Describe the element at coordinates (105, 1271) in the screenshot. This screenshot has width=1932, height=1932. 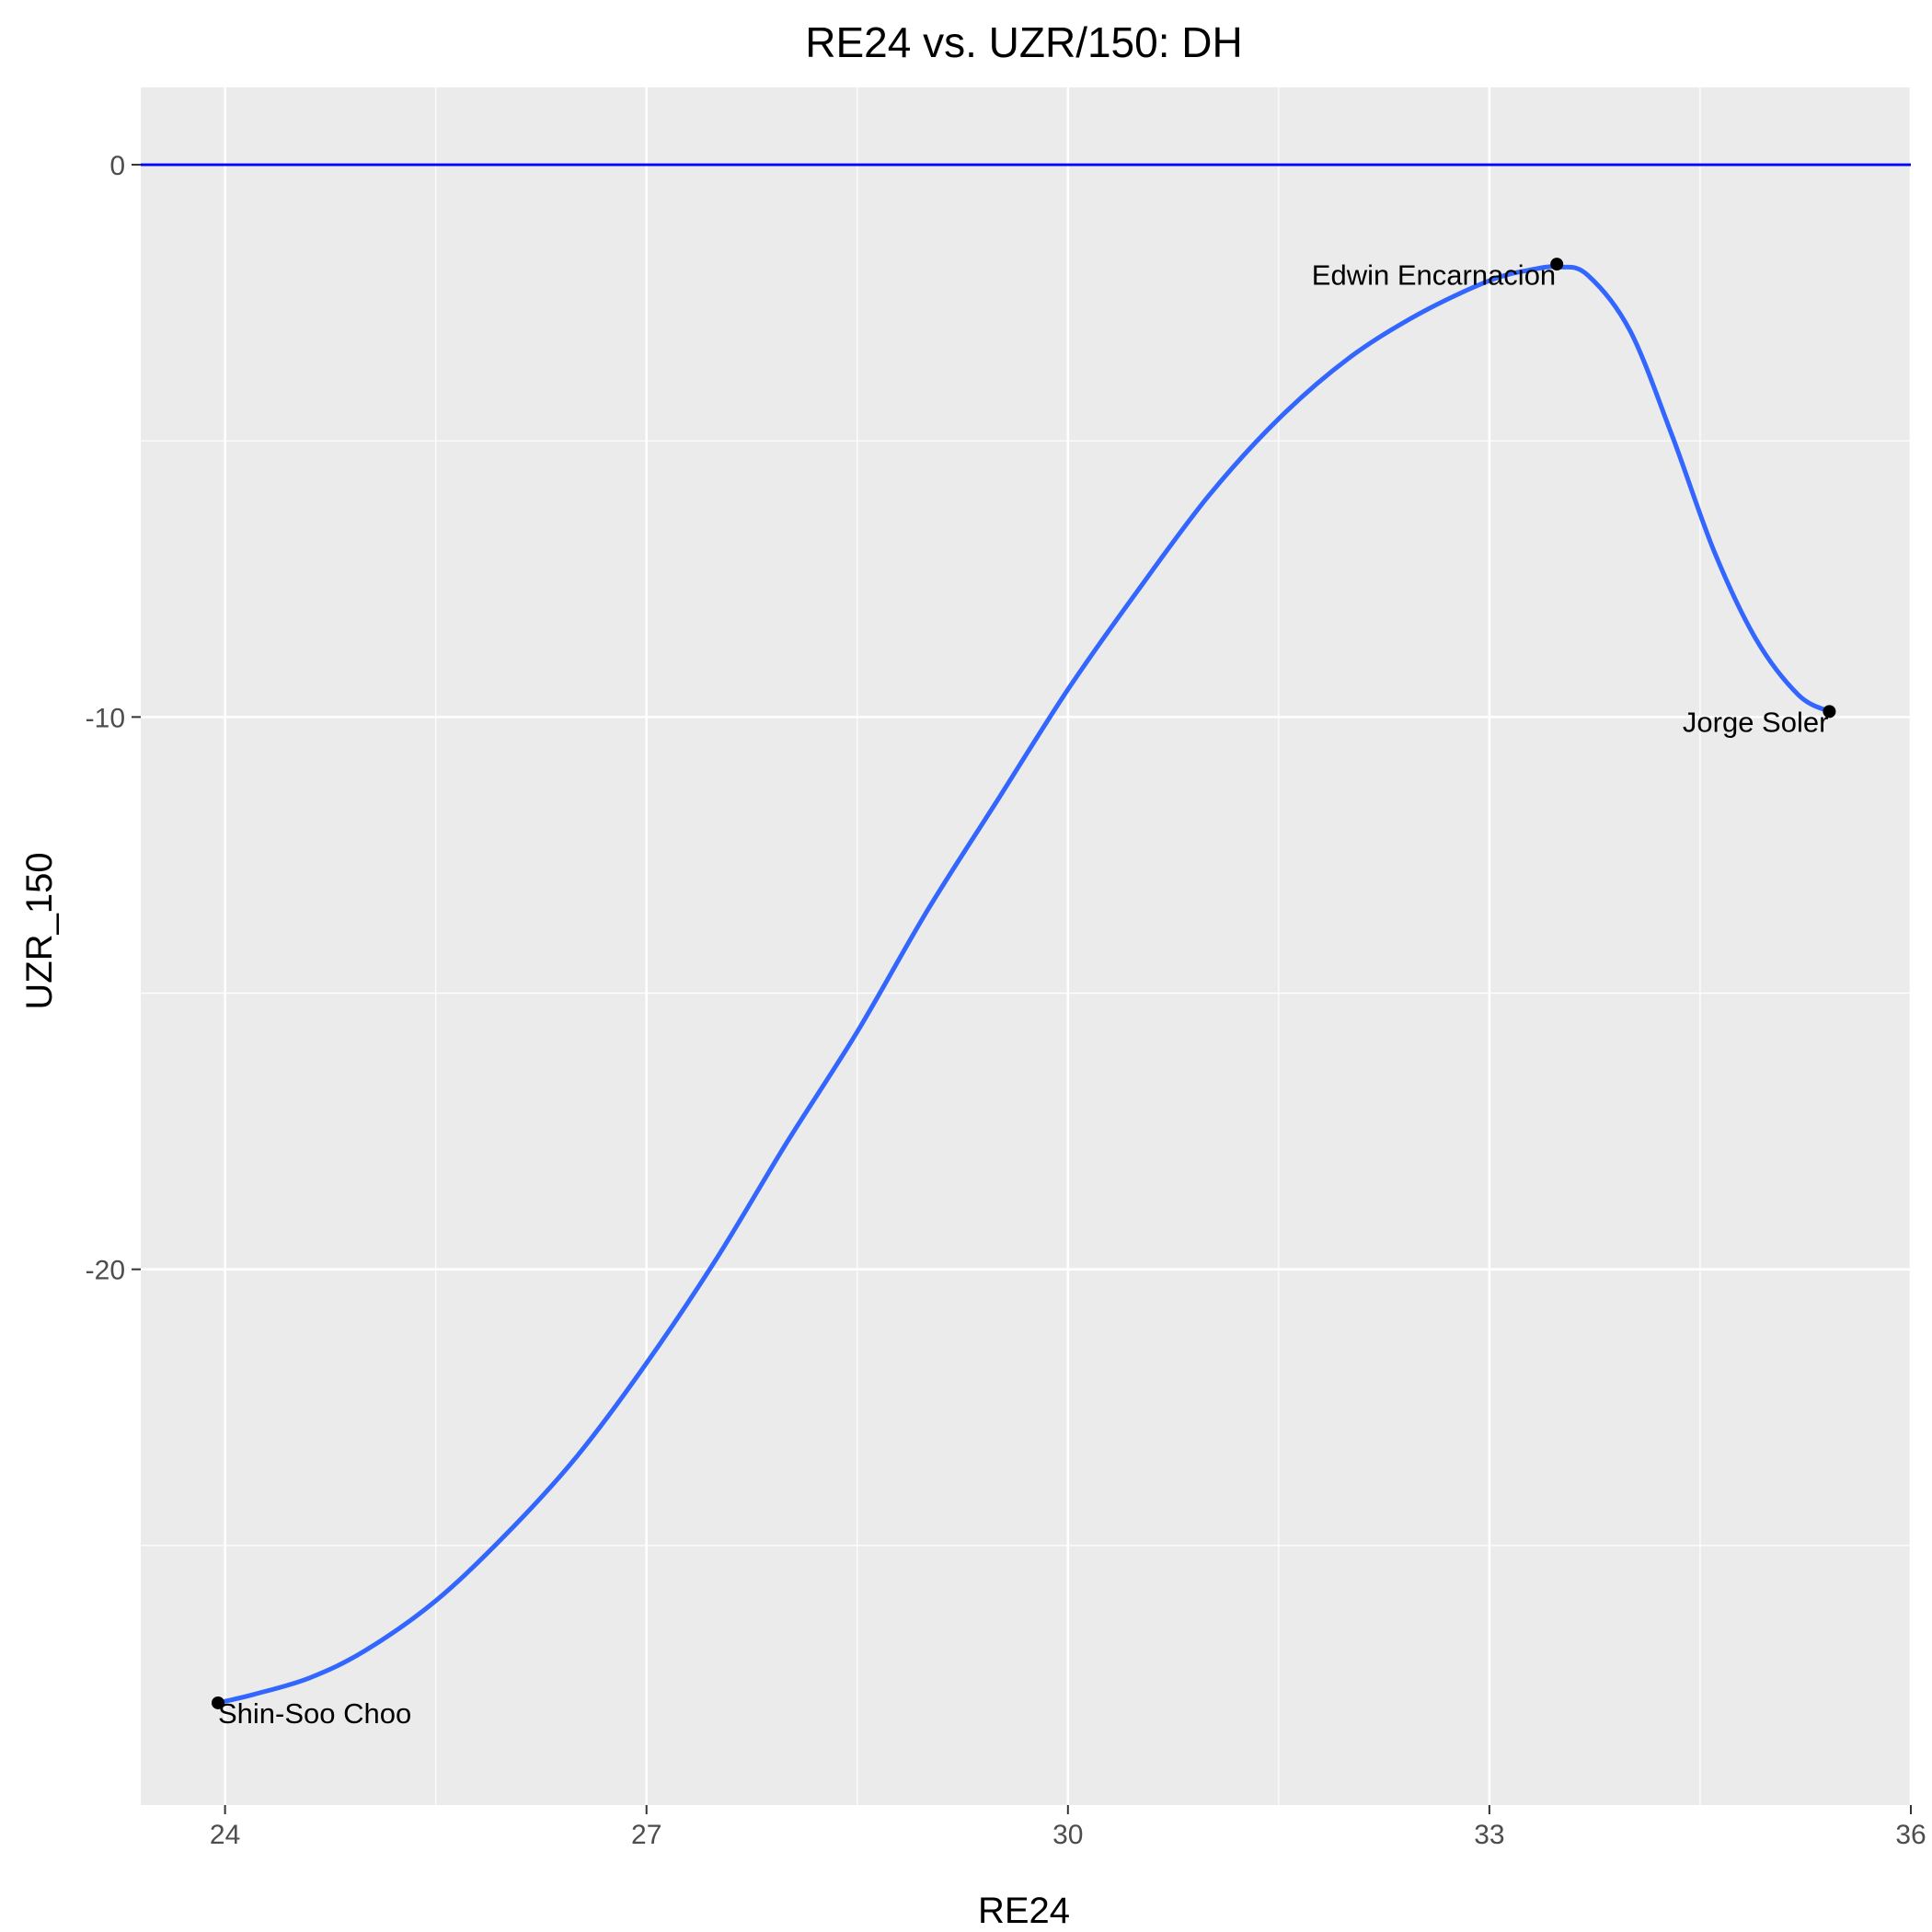
I see `y-tick-label: -20` at that location.